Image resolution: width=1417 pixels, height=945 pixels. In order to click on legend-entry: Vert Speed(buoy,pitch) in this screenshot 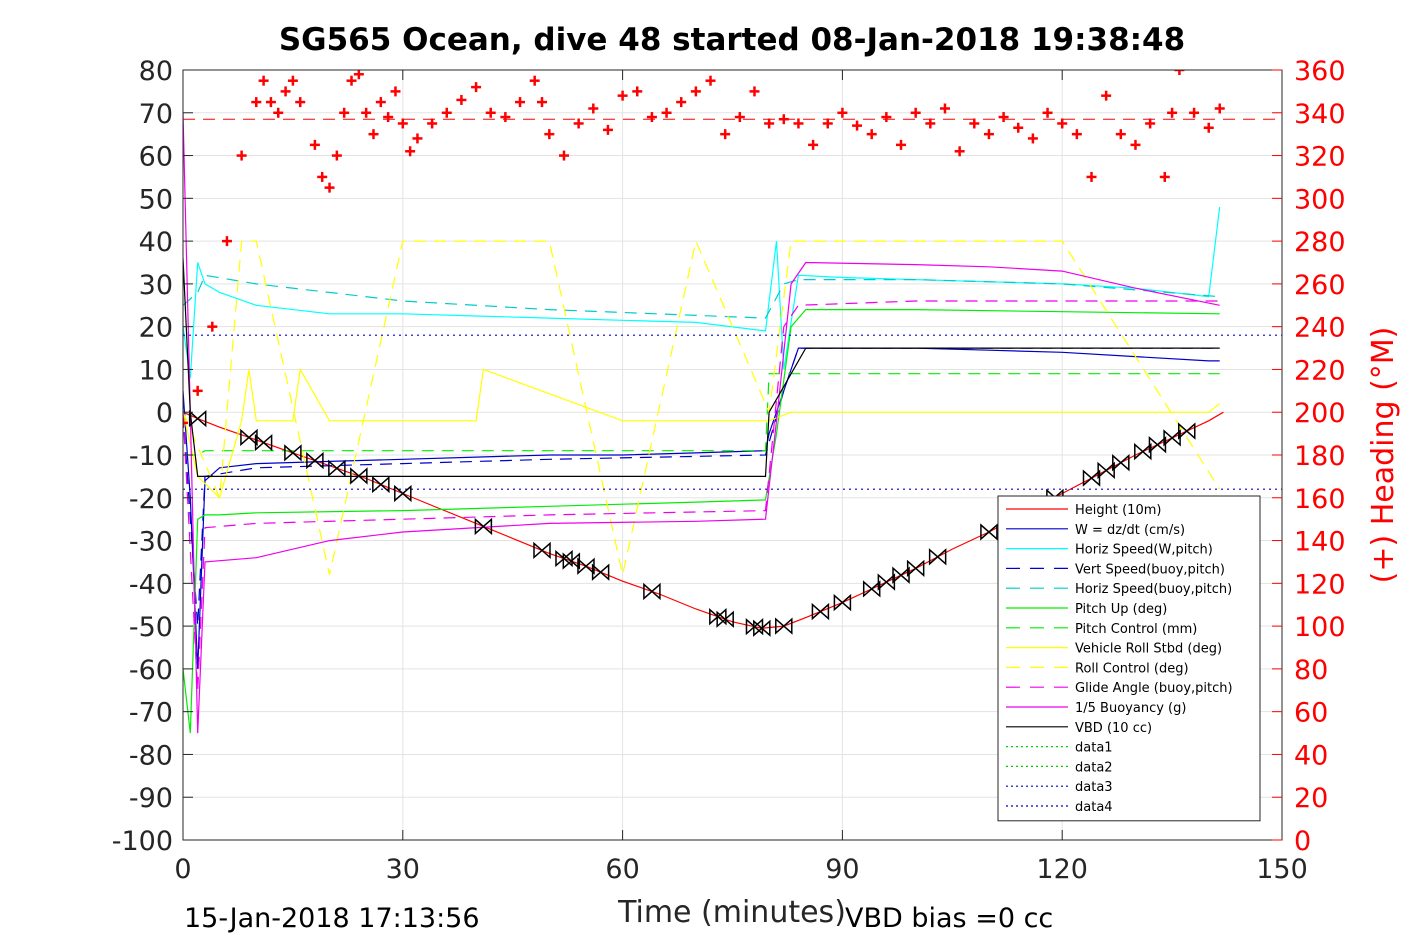, I will do `click(1150, 569)`.